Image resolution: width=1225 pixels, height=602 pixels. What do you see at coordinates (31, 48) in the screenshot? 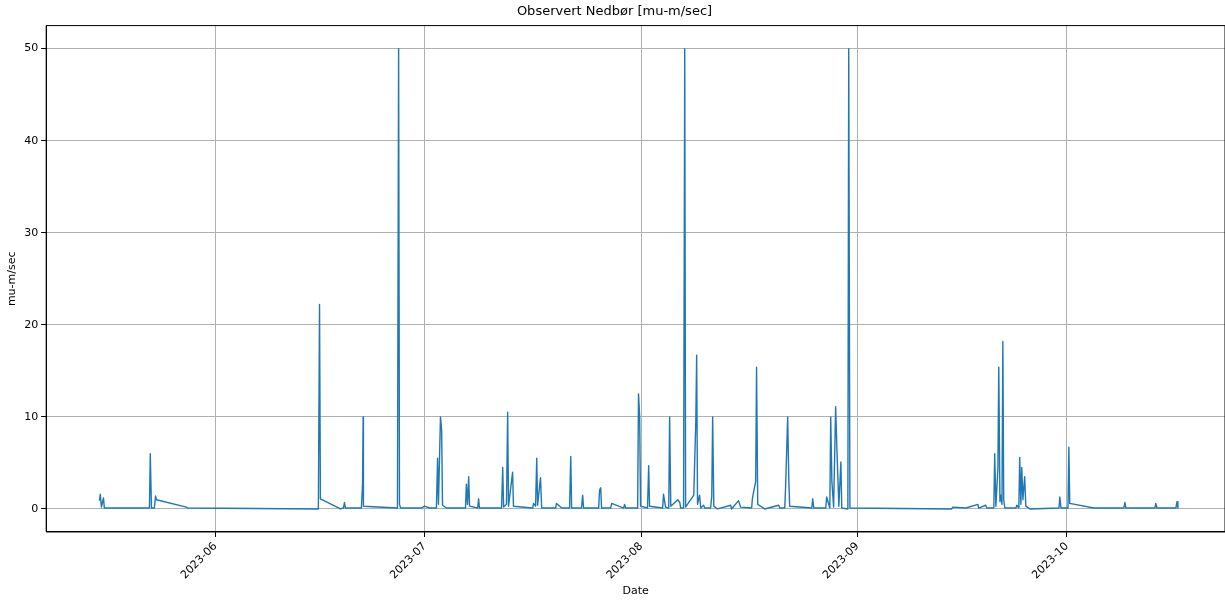
I see `y-tick-label: 50` at bounding box center [31, 48].